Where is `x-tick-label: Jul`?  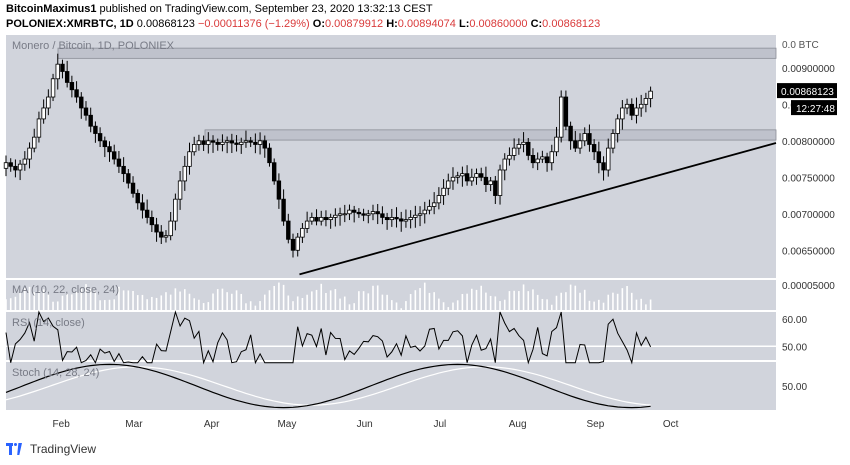
x-tick-label: Jul is located at coordinates (440, 424).